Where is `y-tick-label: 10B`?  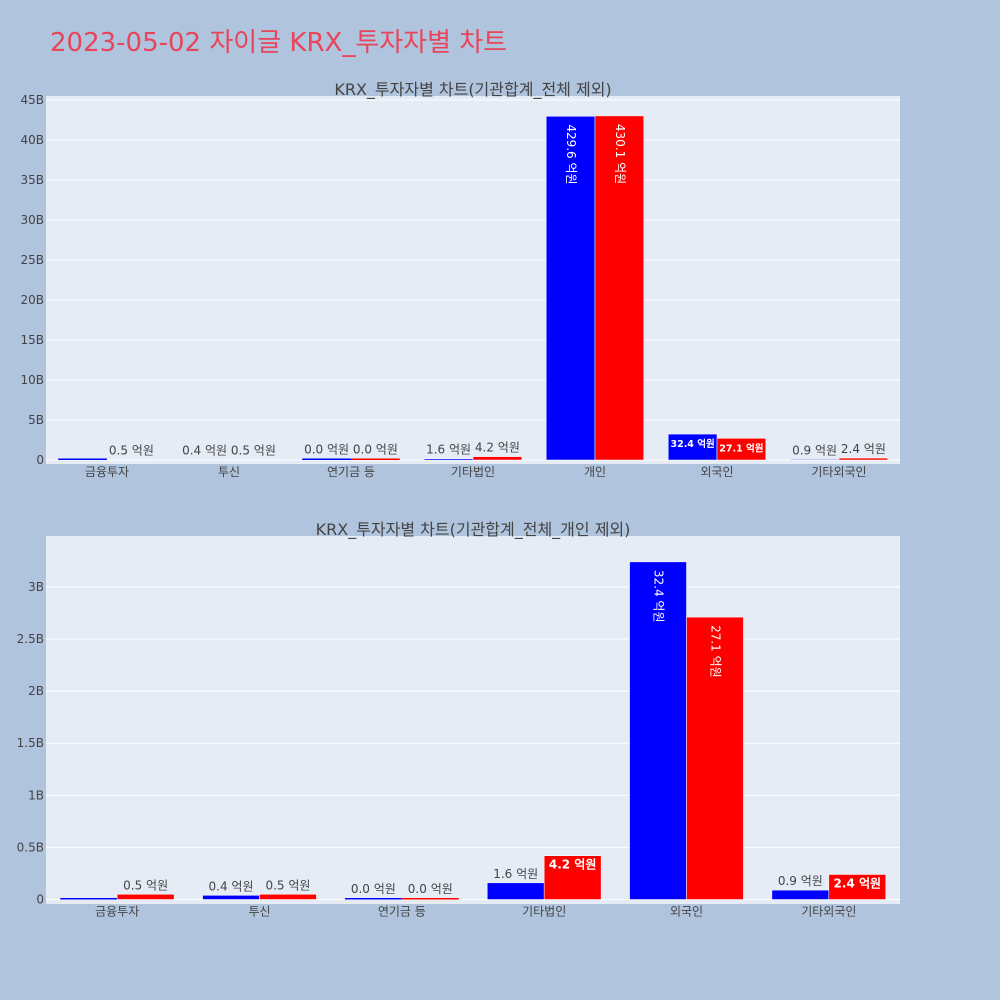
y-tick-label: 10B is located at coordinates (32, 380).